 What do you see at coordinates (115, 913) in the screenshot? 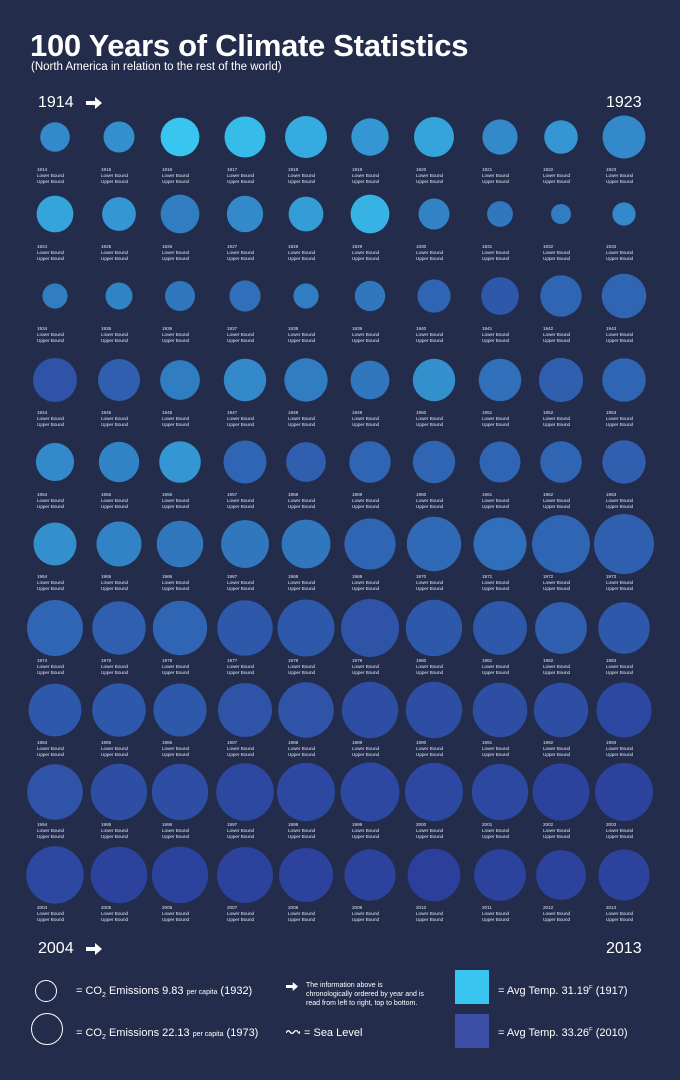
I see `bound-caption-2005: Lower Bound` at bounding box center [115, 913].